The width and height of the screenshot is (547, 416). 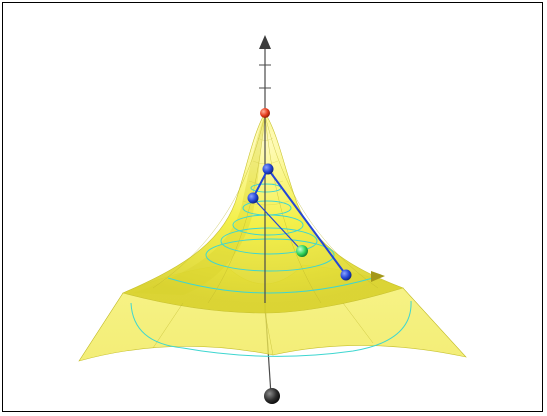 What do you see at coordinates (307, 222) in the screenshot?
I see `segment-vertex1-vertex3` at bounding box center [307, 222].